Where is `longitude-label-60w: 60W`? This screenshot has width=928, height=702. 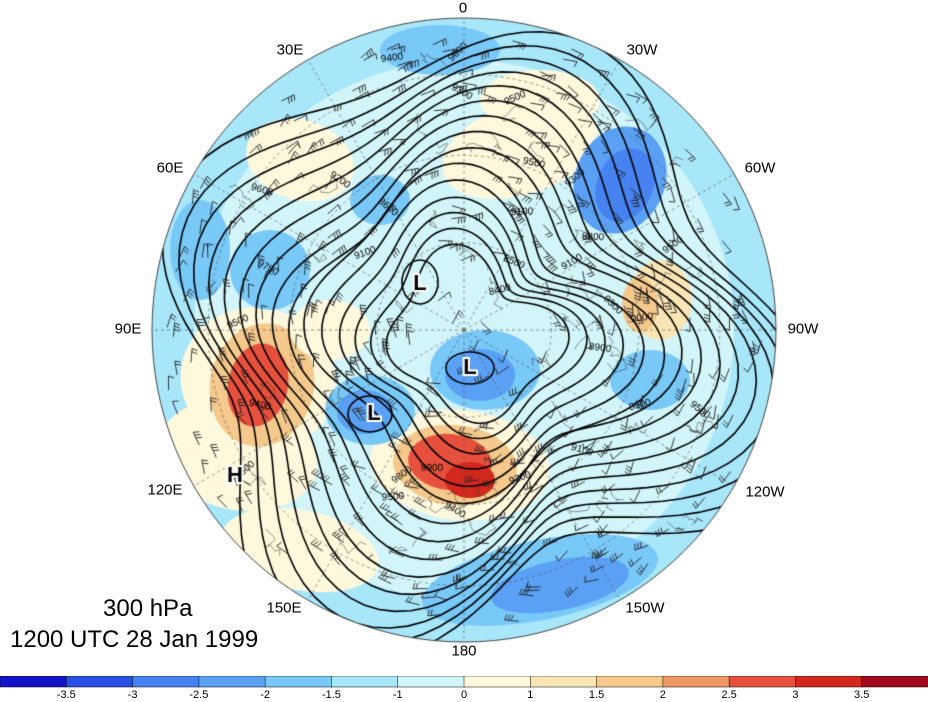
longitude-label-60w: 60W is located at coordinates (760, 168).